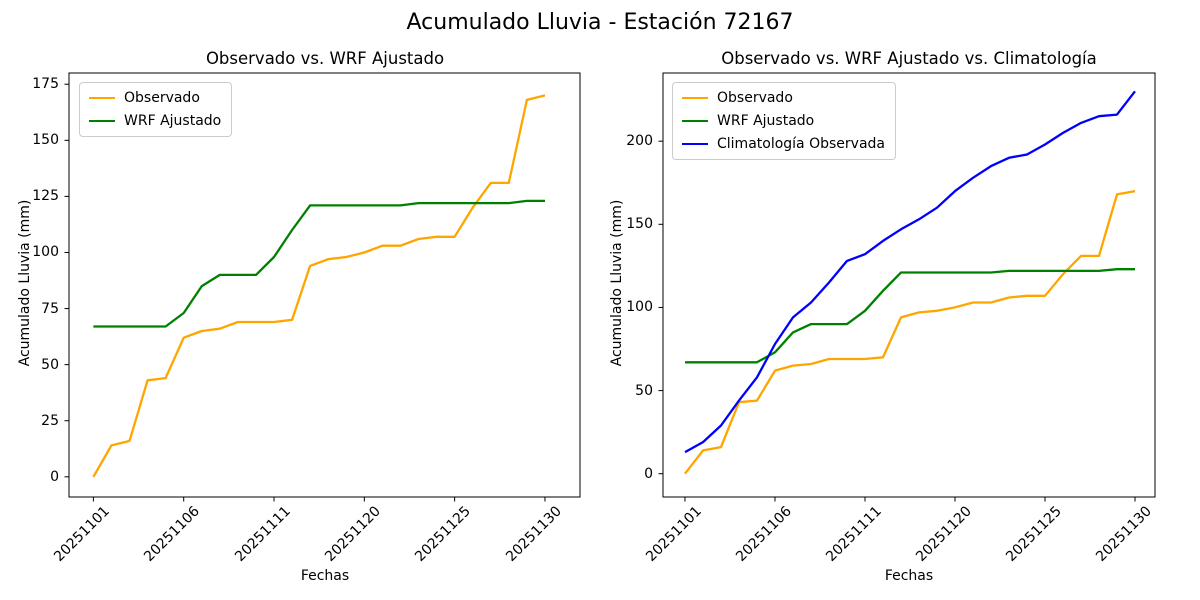  Describe the element at coordinates (50, 420) in the screenshot. I see `y-tick-label: 25` at that location.